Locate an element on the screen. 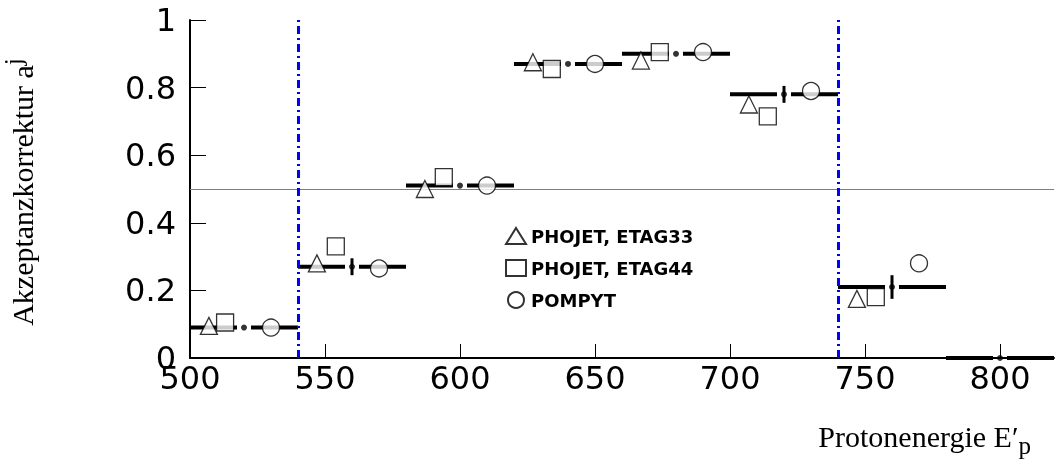  x-tick-label: 700 is located at coordinates (730, 378).